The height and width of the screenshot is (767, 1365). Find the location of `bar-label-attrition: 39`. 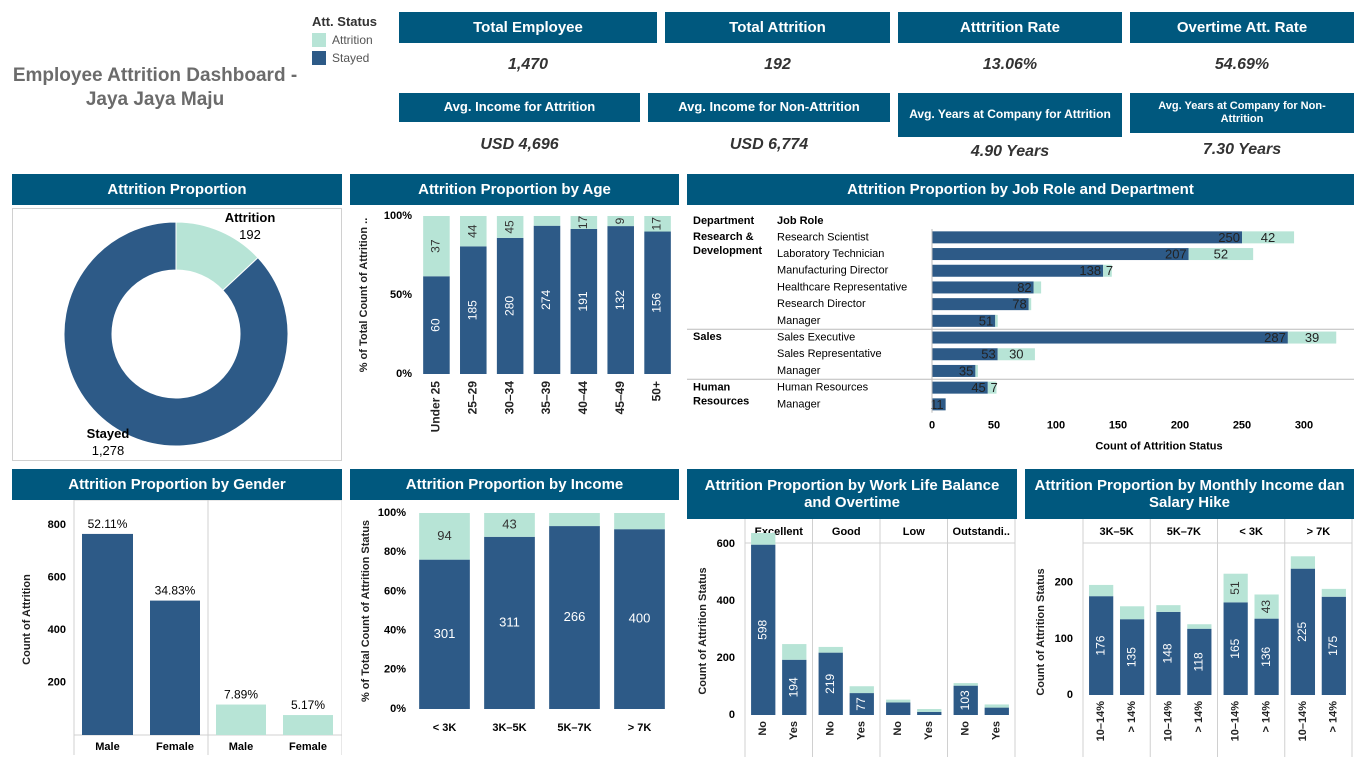

bar-label-attrition: 39 is located at coordinates (1312, 337).